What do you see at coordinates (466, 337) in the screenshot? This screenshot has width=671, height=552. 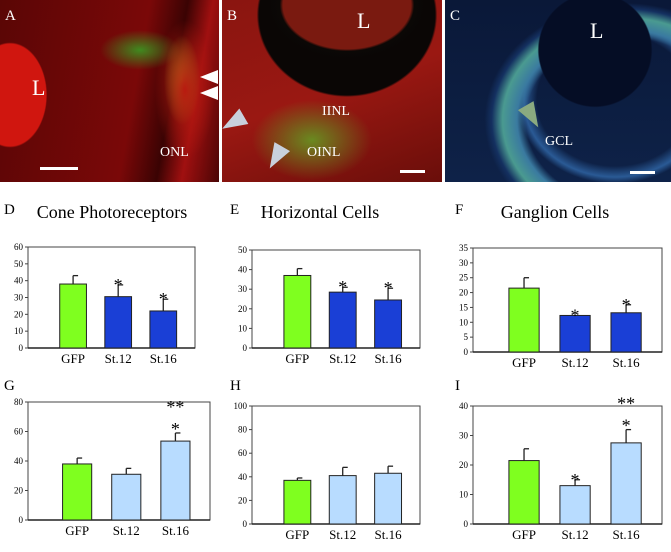 I see `y-tick-label: 5` at bounding box center [466, 337].